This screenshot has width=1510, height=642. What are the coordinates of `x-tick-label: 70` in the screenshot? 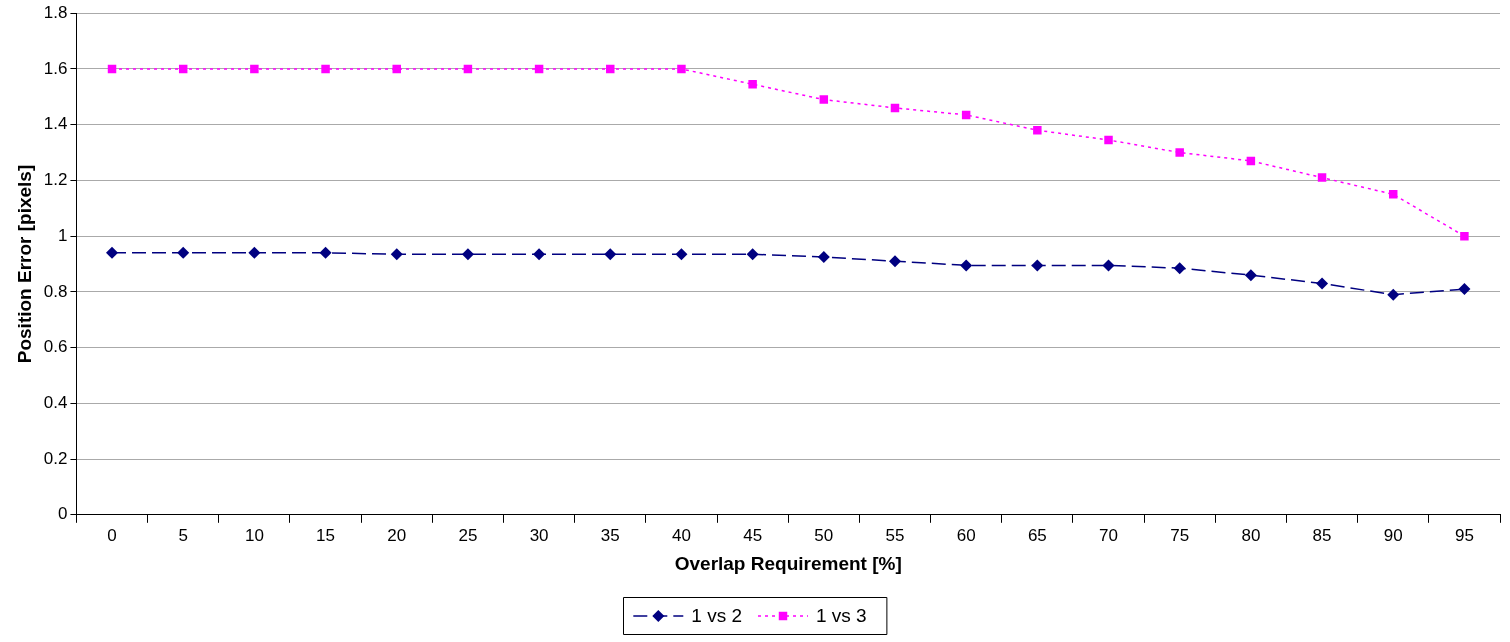 It's located at (1108, 535).